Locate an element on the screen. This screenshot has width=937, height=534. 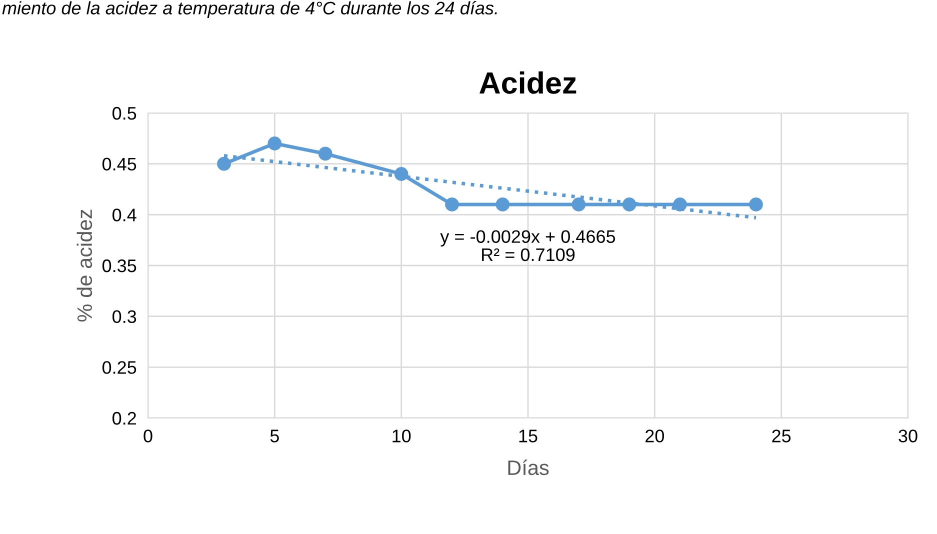
x-tick-label: 0 is located at coordinates (148, 436).